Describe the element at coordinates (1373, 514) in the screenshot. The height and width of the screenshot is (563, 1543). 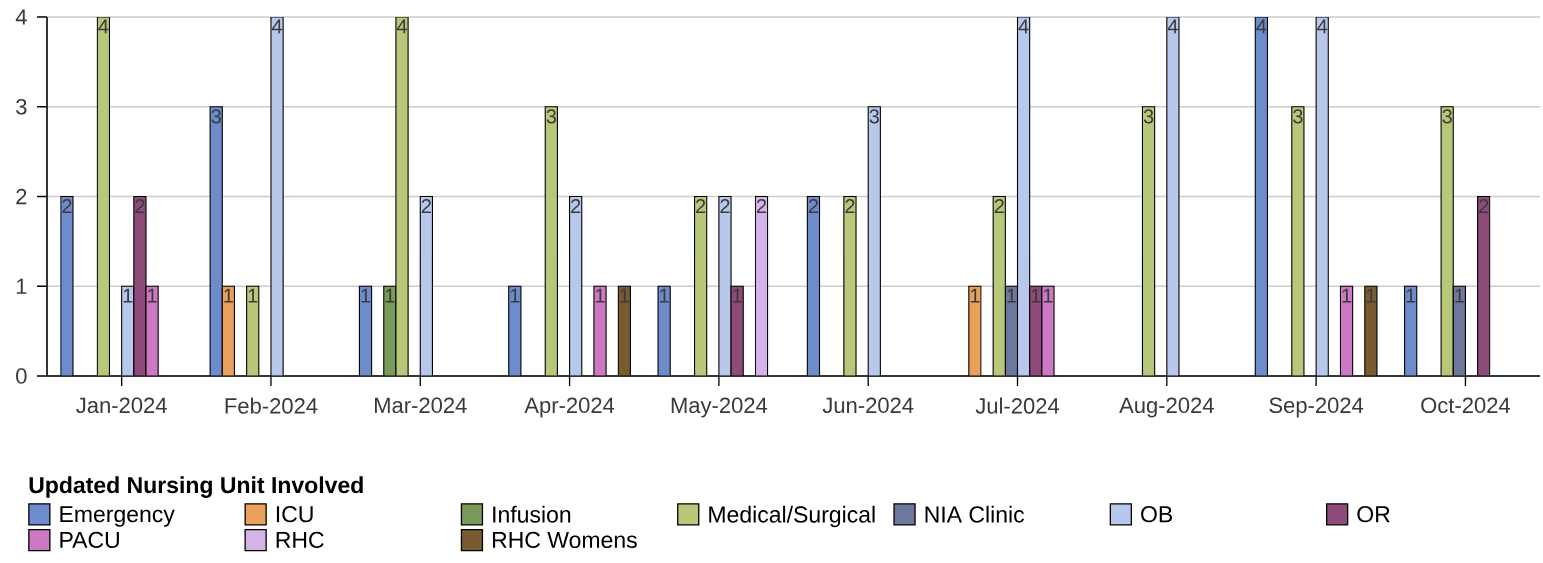
I see `legend-label: OR` at that location.